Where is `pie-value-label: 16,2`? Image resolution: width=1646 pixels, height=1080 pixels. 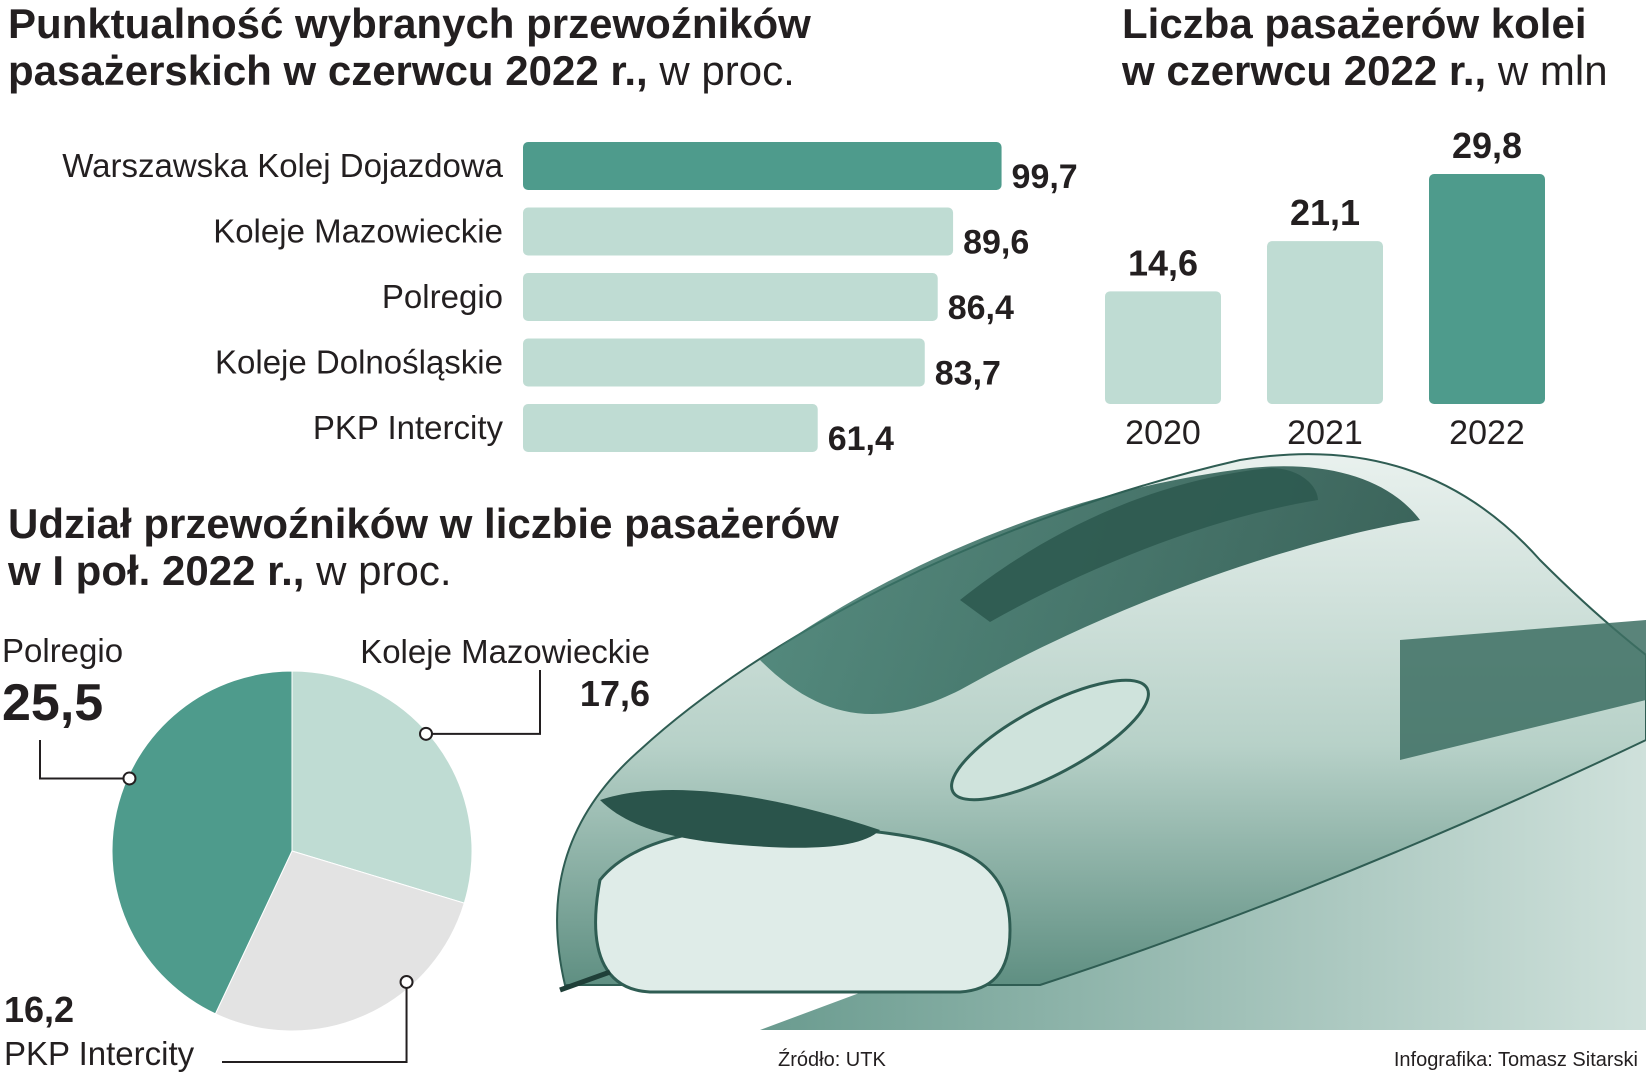
pie-value-label: 16,2 is located at coordinates (39, 1009).